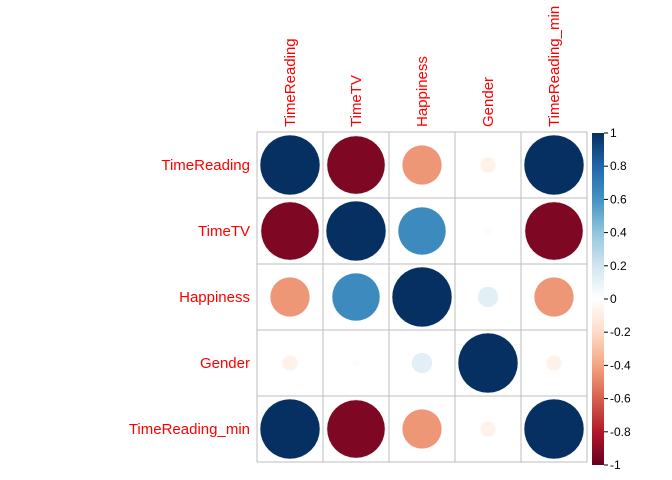 This screenshot has height=480, width=672. I want to click on column-label: Happiness, so click(422, 91).